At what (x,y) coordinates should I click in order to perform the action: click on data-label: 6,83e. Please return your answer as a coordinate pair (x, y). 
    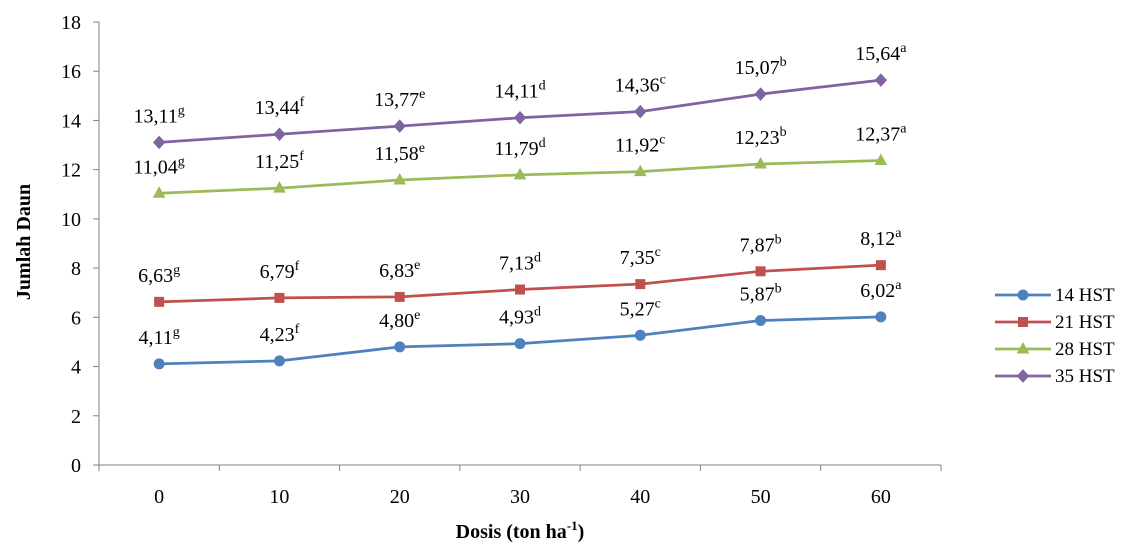
    Looking at the image, I should click on (399, 270).